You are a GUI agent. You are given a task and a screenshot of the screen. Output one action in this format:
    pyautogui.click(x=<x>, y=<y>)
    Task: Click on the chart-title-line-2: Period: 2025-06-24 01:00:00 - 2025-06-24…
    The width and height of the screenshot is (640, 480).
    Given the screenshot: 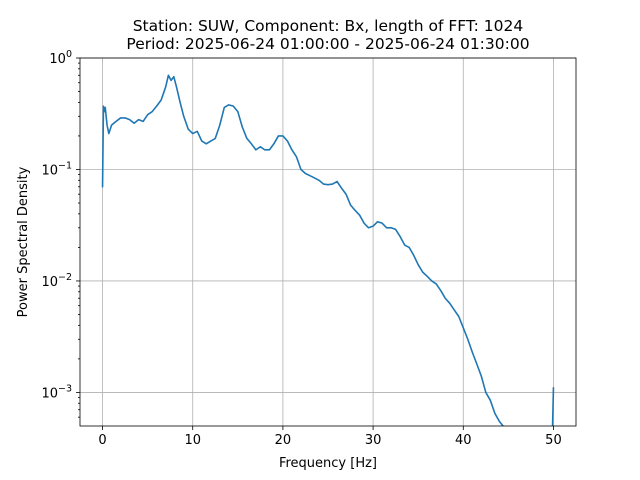 What is the action you would take?
    pyautogui.click(x=327, y=44)
    